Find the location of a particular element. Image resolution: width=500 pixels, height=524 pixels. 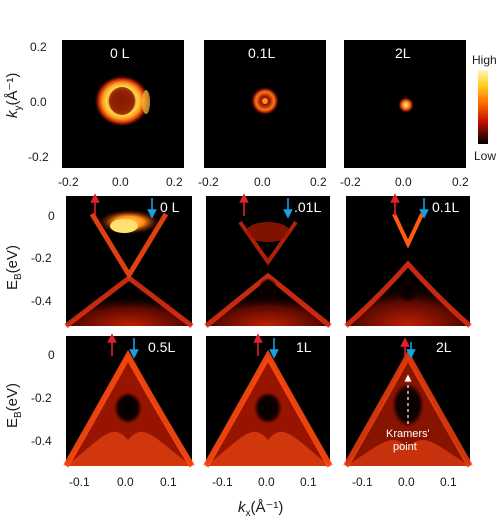

middle-y-axis-label: EB(eV) is located at coordinates (14, 267).